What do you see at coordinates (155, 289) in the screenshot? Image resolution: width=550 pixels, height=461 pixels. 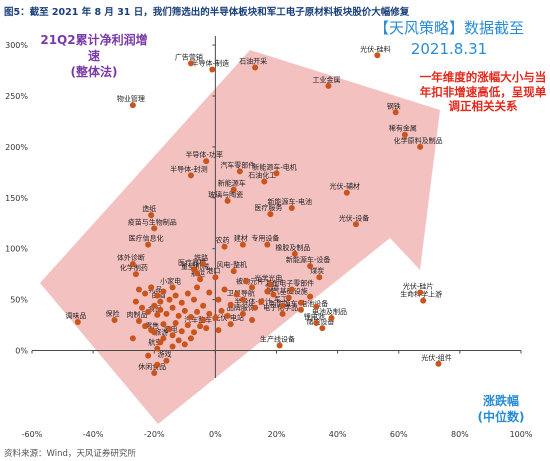 I see `point-label: 乳品` at bounding box center [155, 289].